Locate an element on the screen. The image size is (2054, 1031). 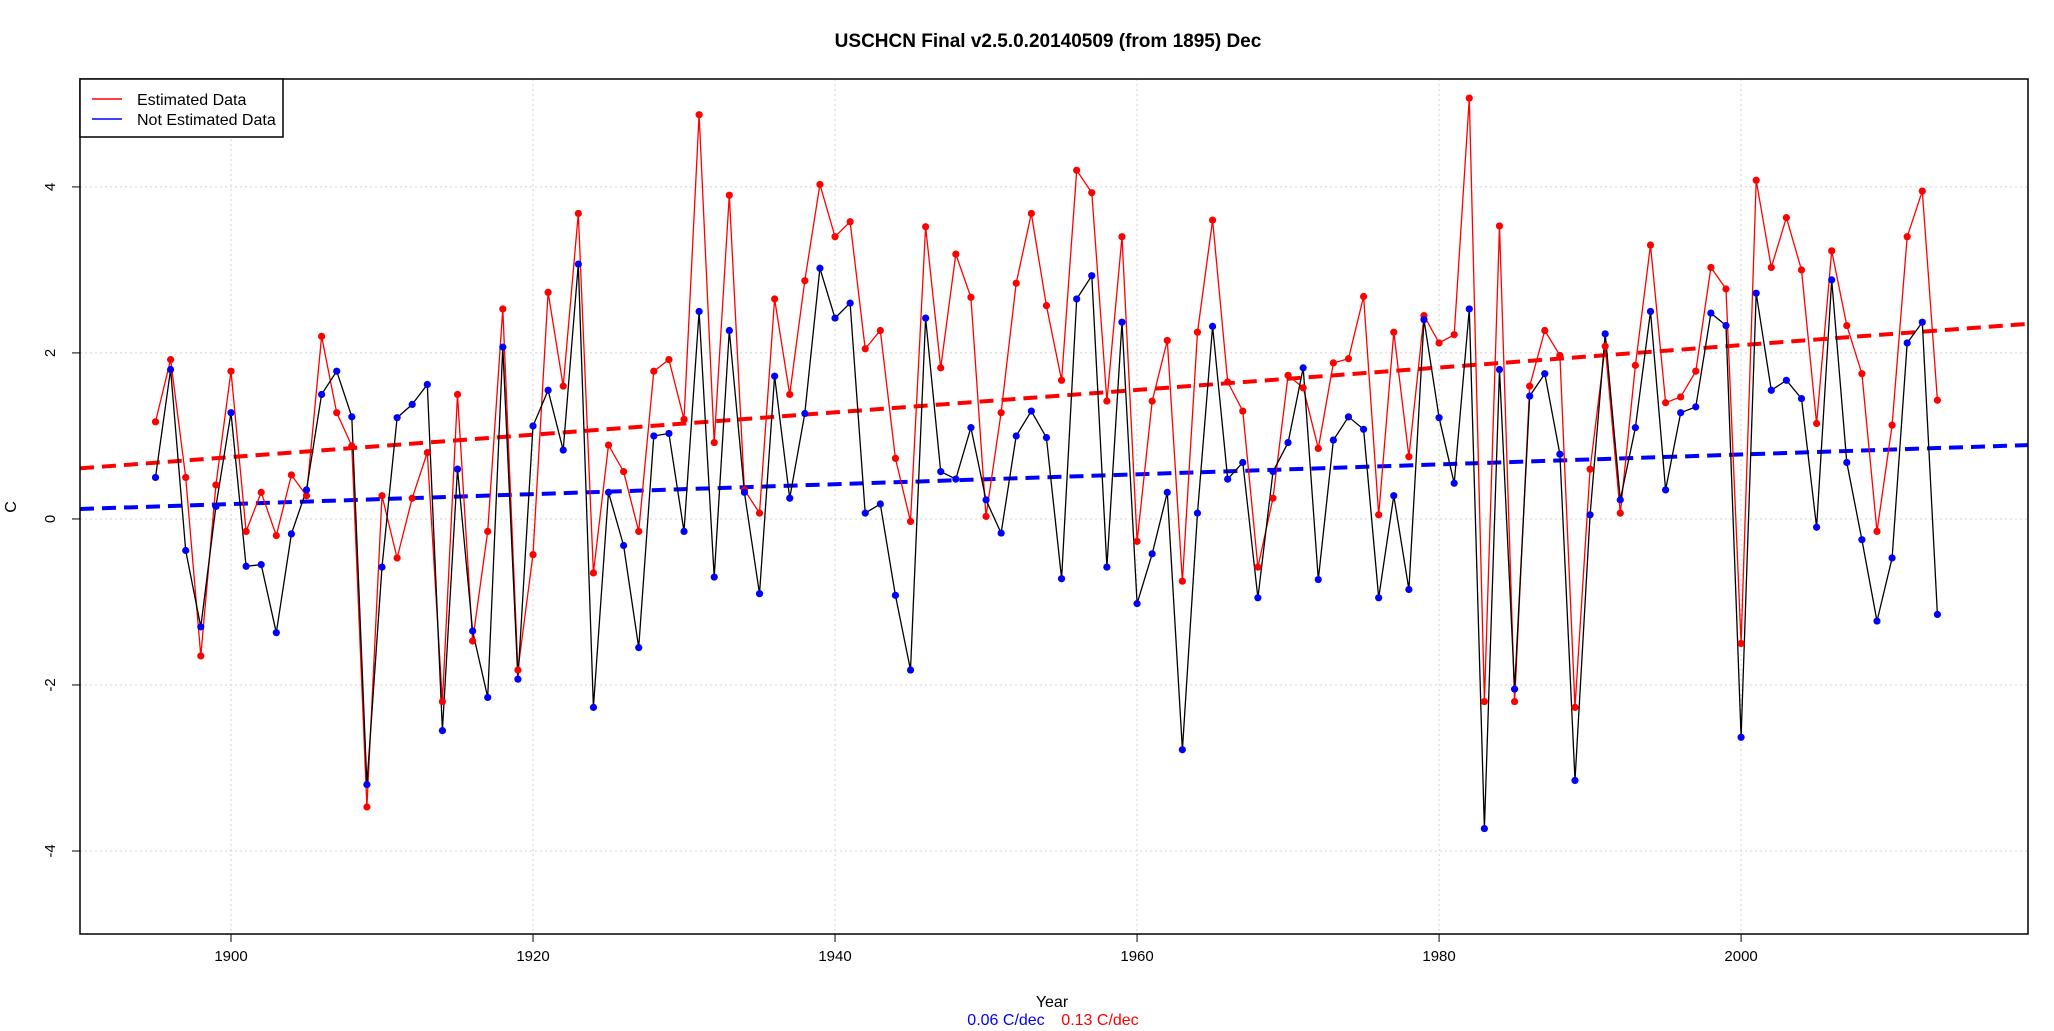
legend-box is located at coordinates (181, 108).